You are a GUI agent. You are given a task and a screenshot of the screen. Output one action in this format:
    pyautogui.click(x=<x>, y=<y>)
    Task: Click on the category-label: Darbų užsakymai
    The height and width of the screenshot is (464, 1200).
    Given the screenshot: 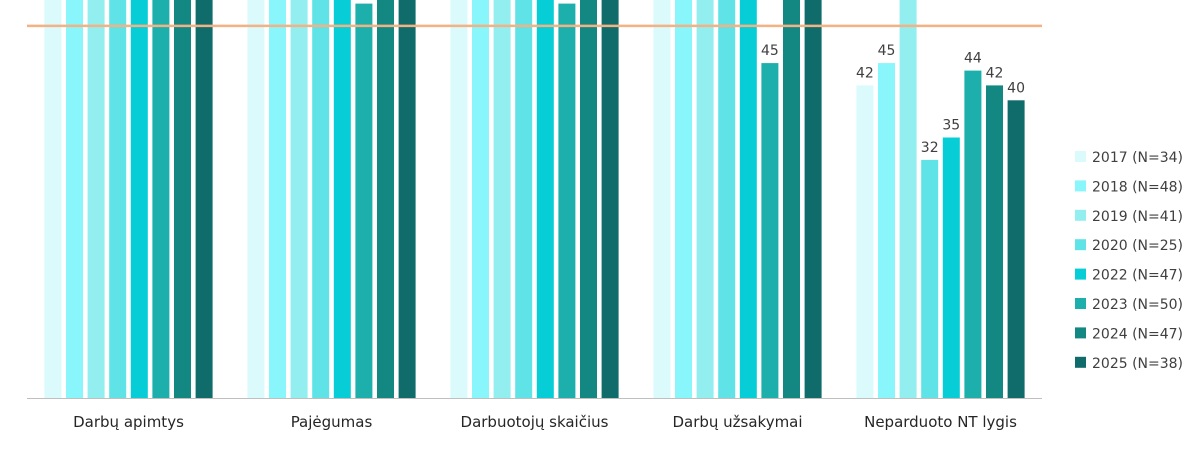 What is the action you would take?
    pyautogui.click(x=737, y=422)
    